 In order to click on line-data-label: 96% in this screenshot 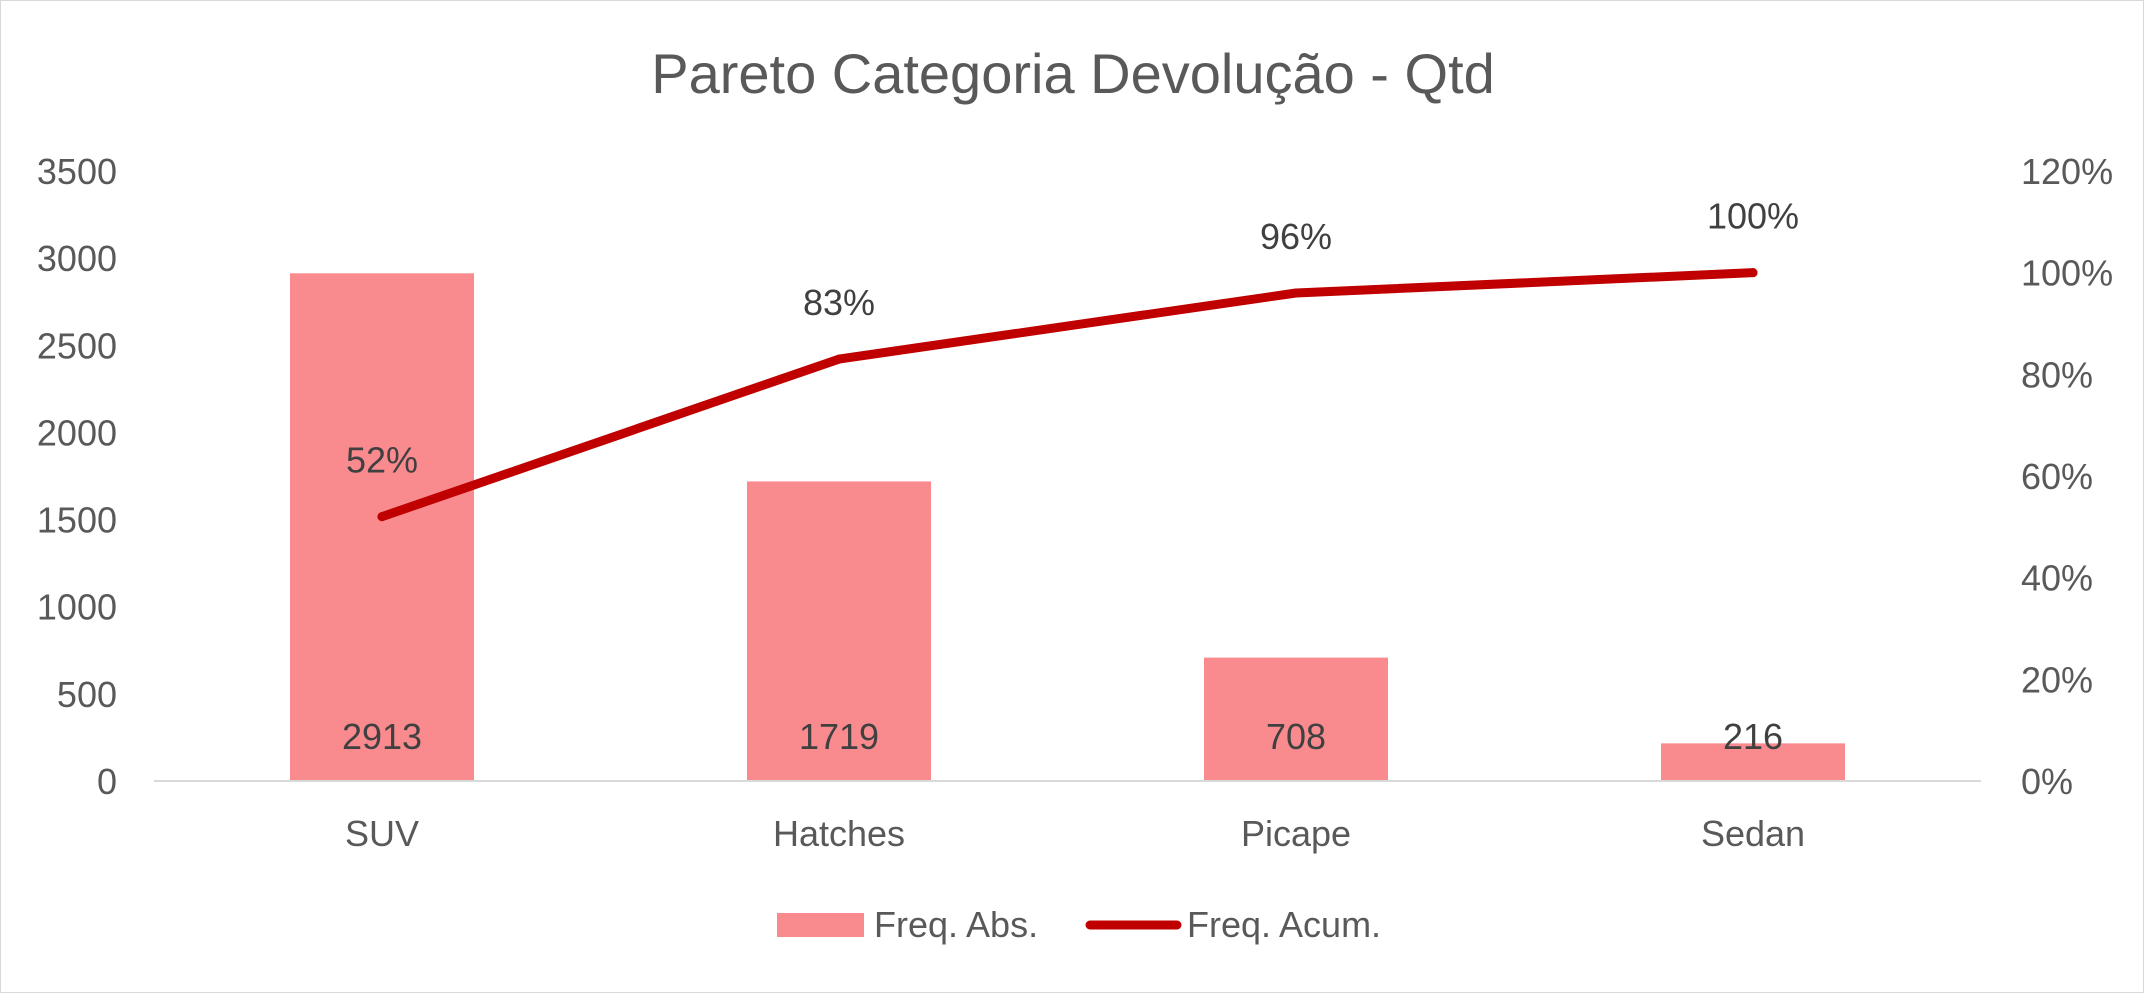, I will do `click(1296, 236)`.